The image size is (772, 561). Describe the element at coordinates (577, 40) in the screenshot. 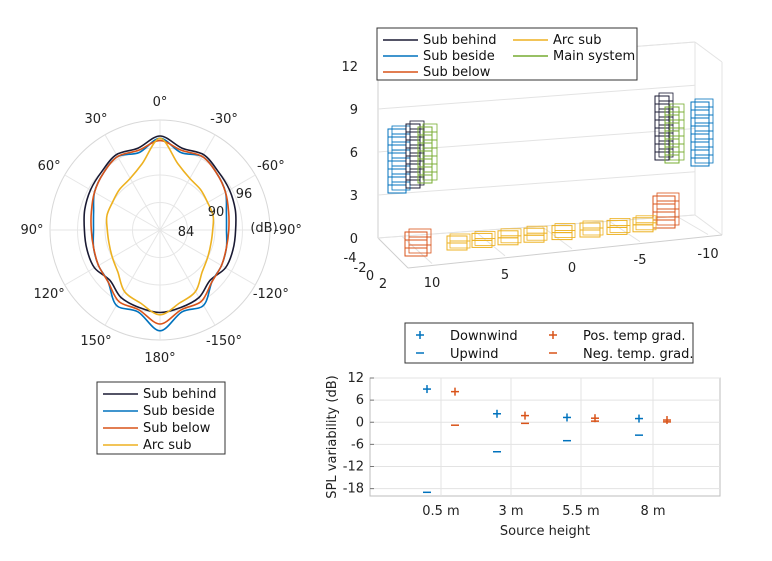

I see `legend3d-label-arc-sub: Arc sub` at that location.